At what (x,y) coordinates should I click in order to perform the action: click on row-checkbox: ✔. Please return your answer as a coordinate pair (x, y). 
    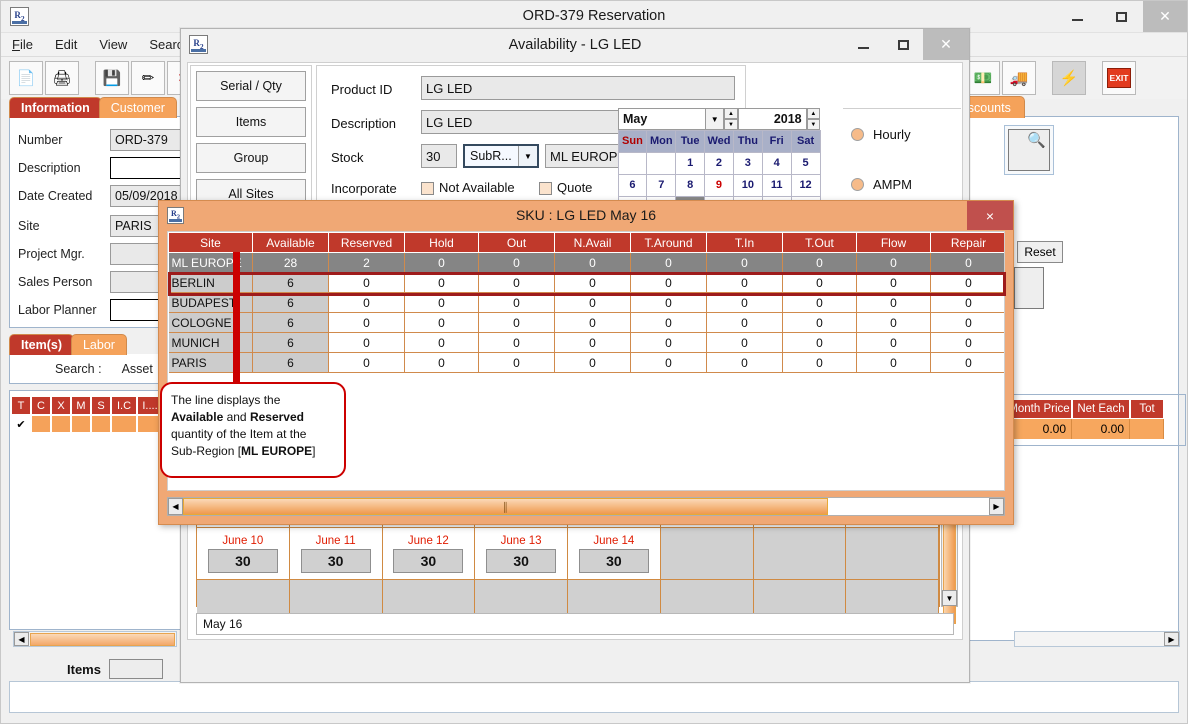
    Looking at the image, I should click on (21, 424).